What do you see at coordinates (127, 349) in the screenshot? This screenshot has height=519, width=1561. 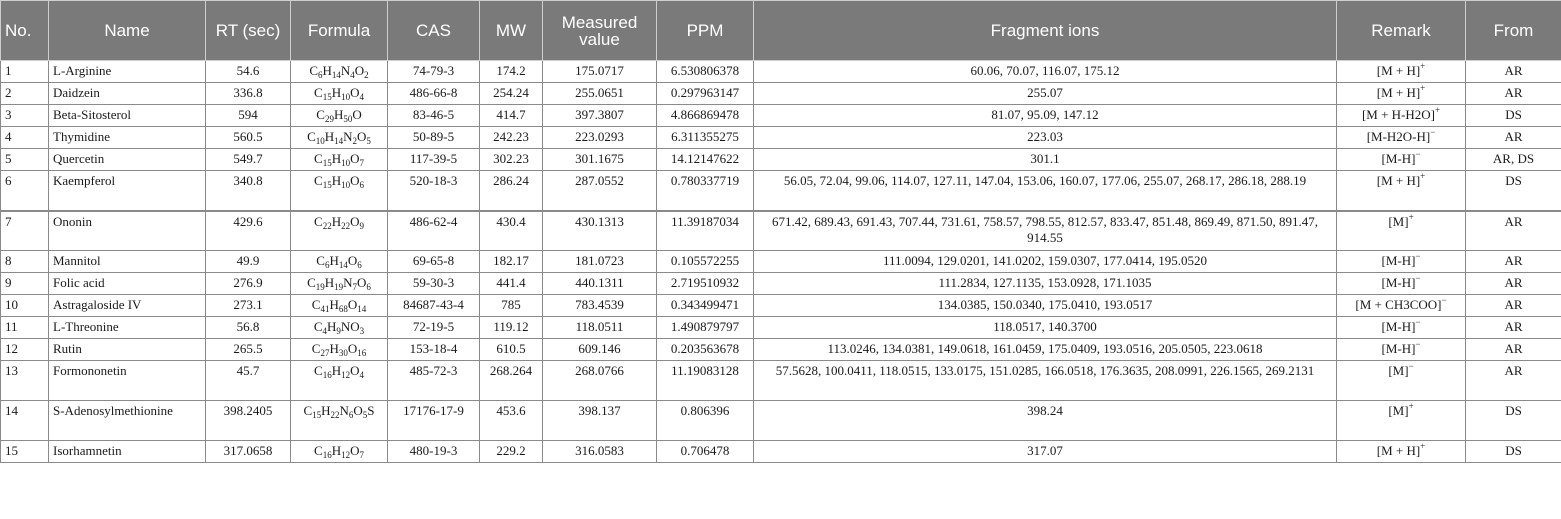 I see `cell-name: Rutin` at bounding box center [127, 349].